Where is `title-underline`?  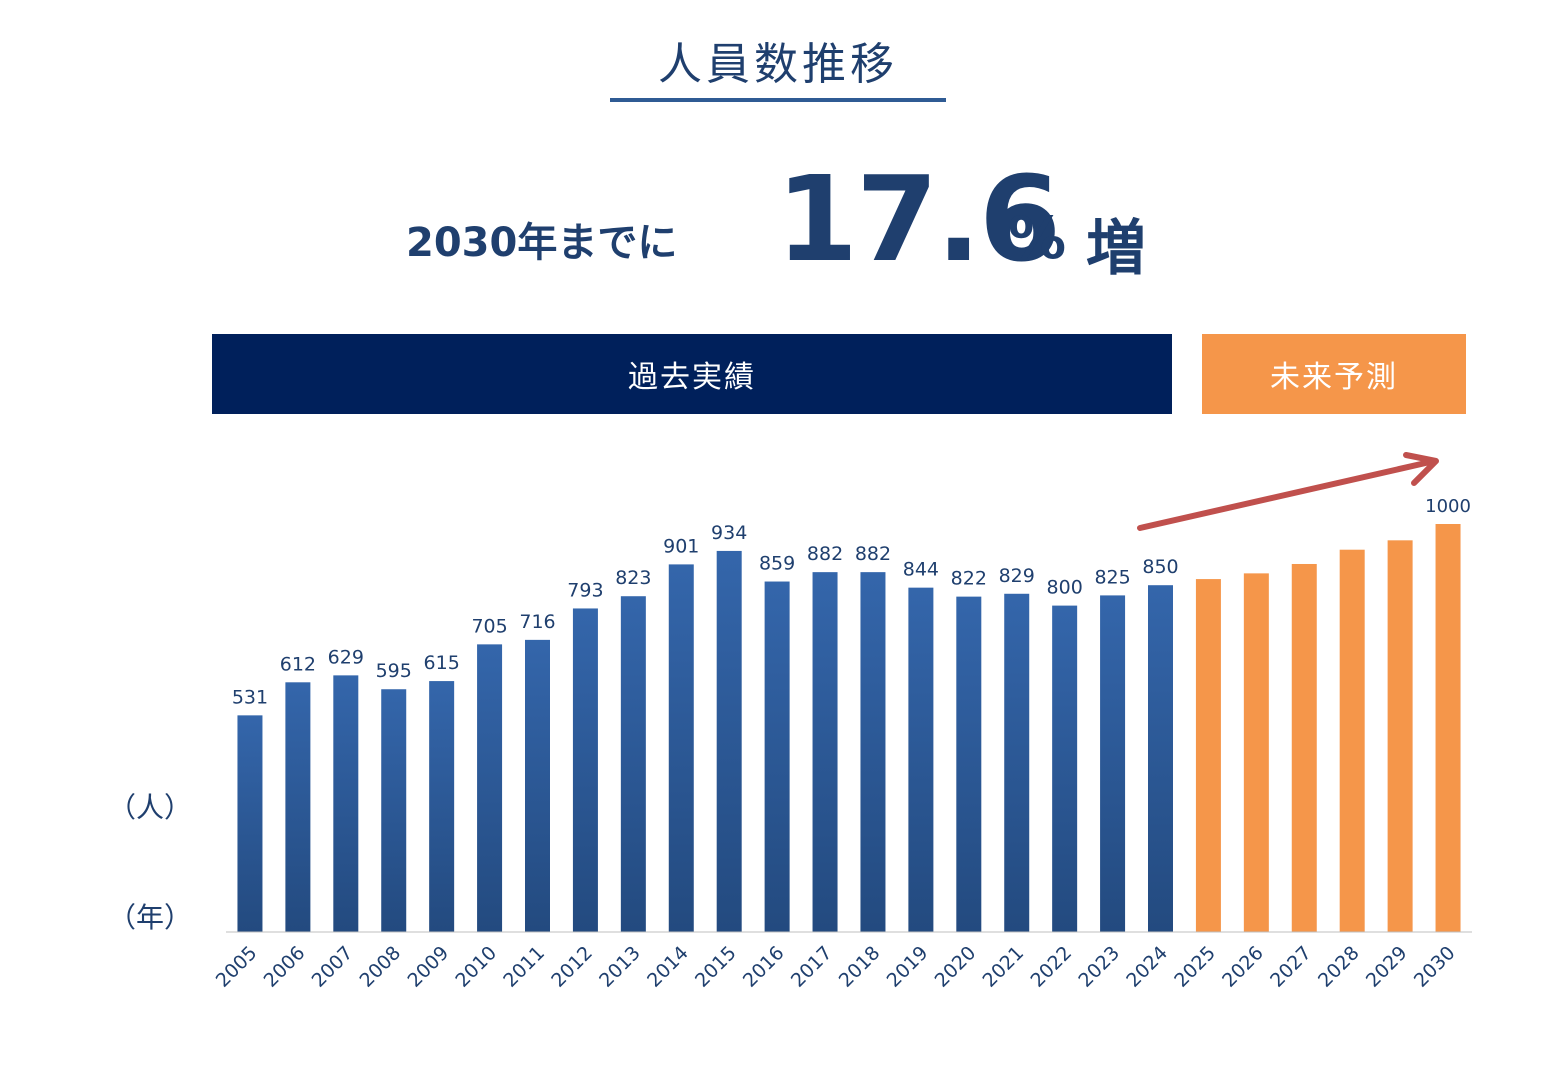 title-underline is located at coordinates (778, 100).